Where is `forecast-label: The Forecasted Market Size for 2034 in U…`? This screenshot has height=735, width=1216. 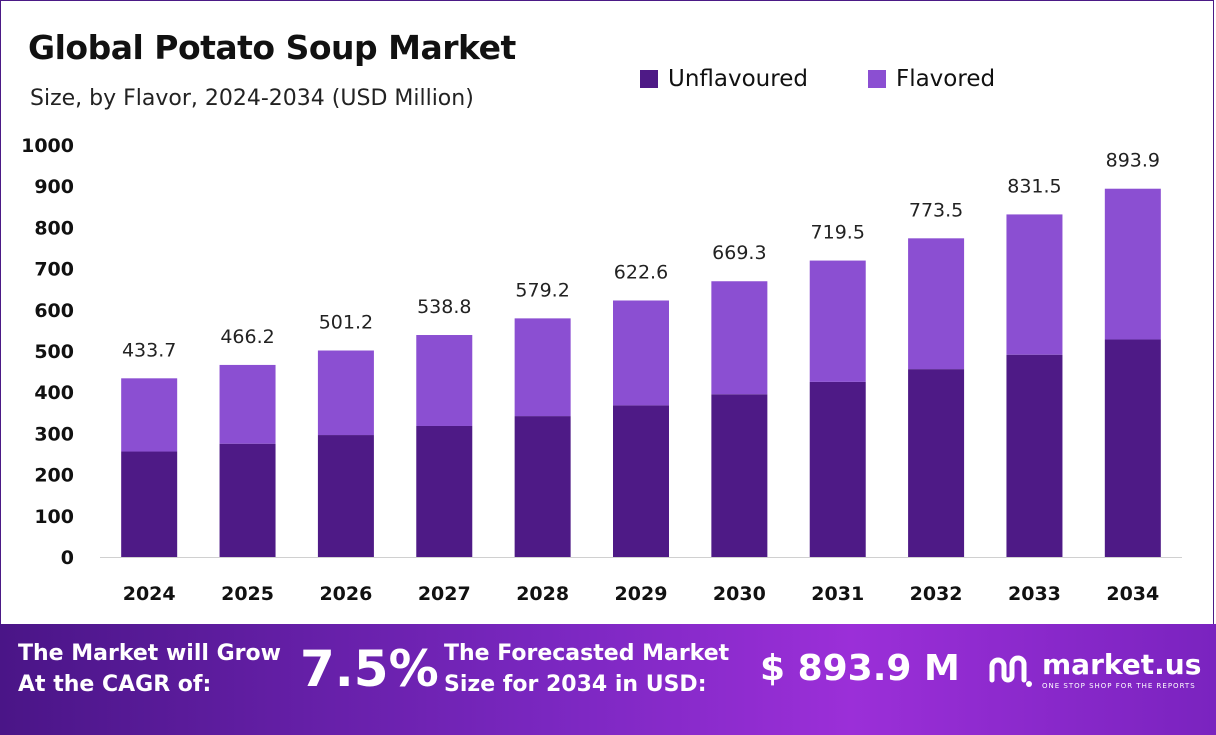
forecast-label: The Forecasted Market Size for 2034 in U… is located at coordinates (594, 669).